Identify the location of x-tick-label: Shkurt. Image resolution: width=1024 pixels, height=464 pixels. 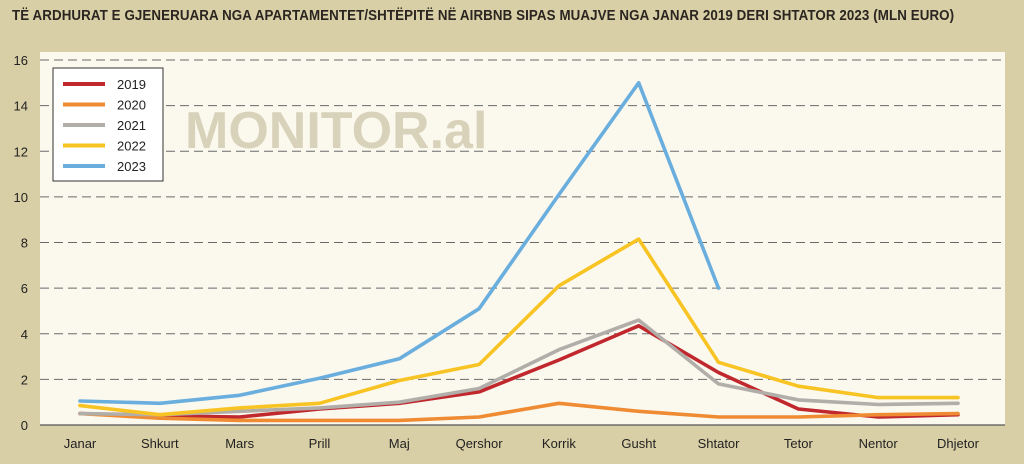
(160, 443).